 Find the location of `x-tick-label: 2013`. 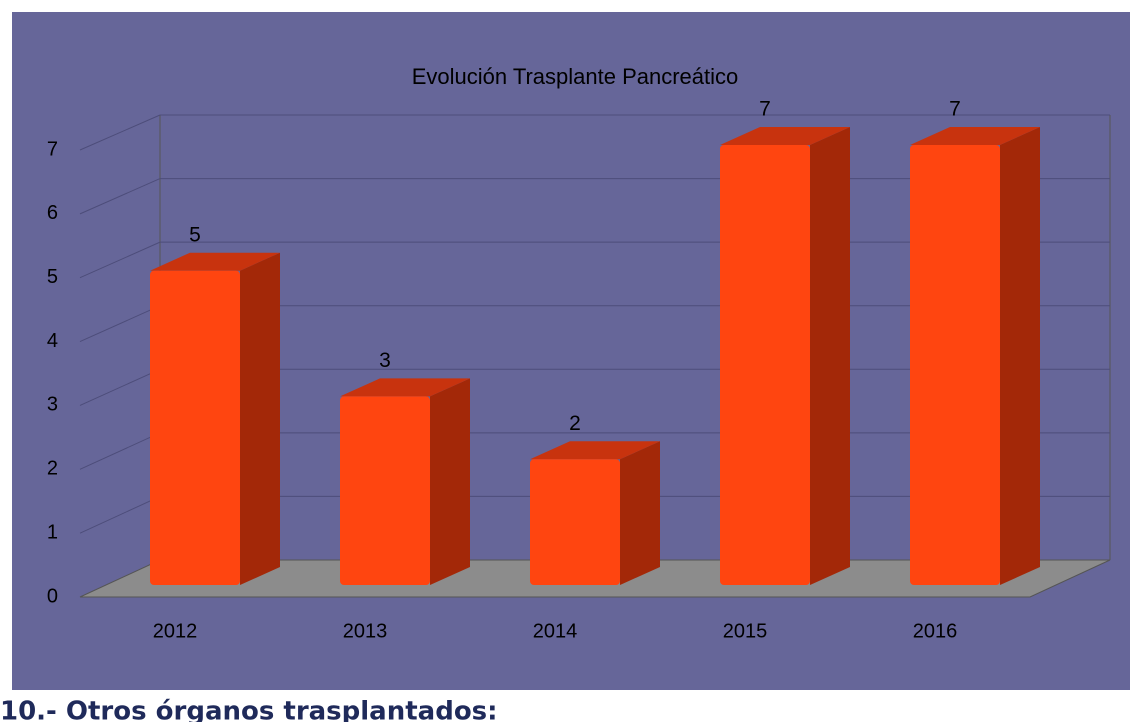

x-tick-label: 2013 is located at coordinates (365, 631).